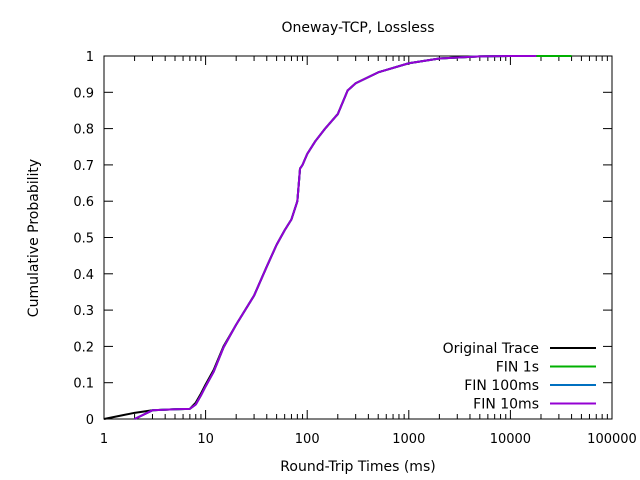 This screenshot has width=640, height=480. What do you see at coordinates (83, 166) in the screenshot?
I see `y-tick-label: 0.7` at bounding box center [83, 166].